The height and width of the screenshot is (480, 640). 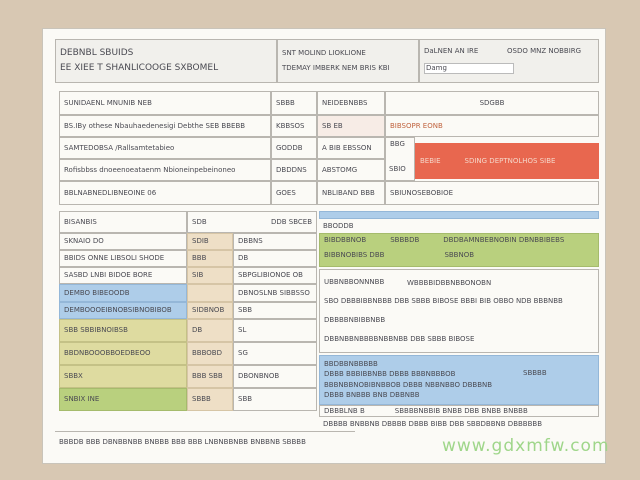 I want to click on alert-text: SDING DEPTNOLHOS SIBE, so click(x=510, y=160).